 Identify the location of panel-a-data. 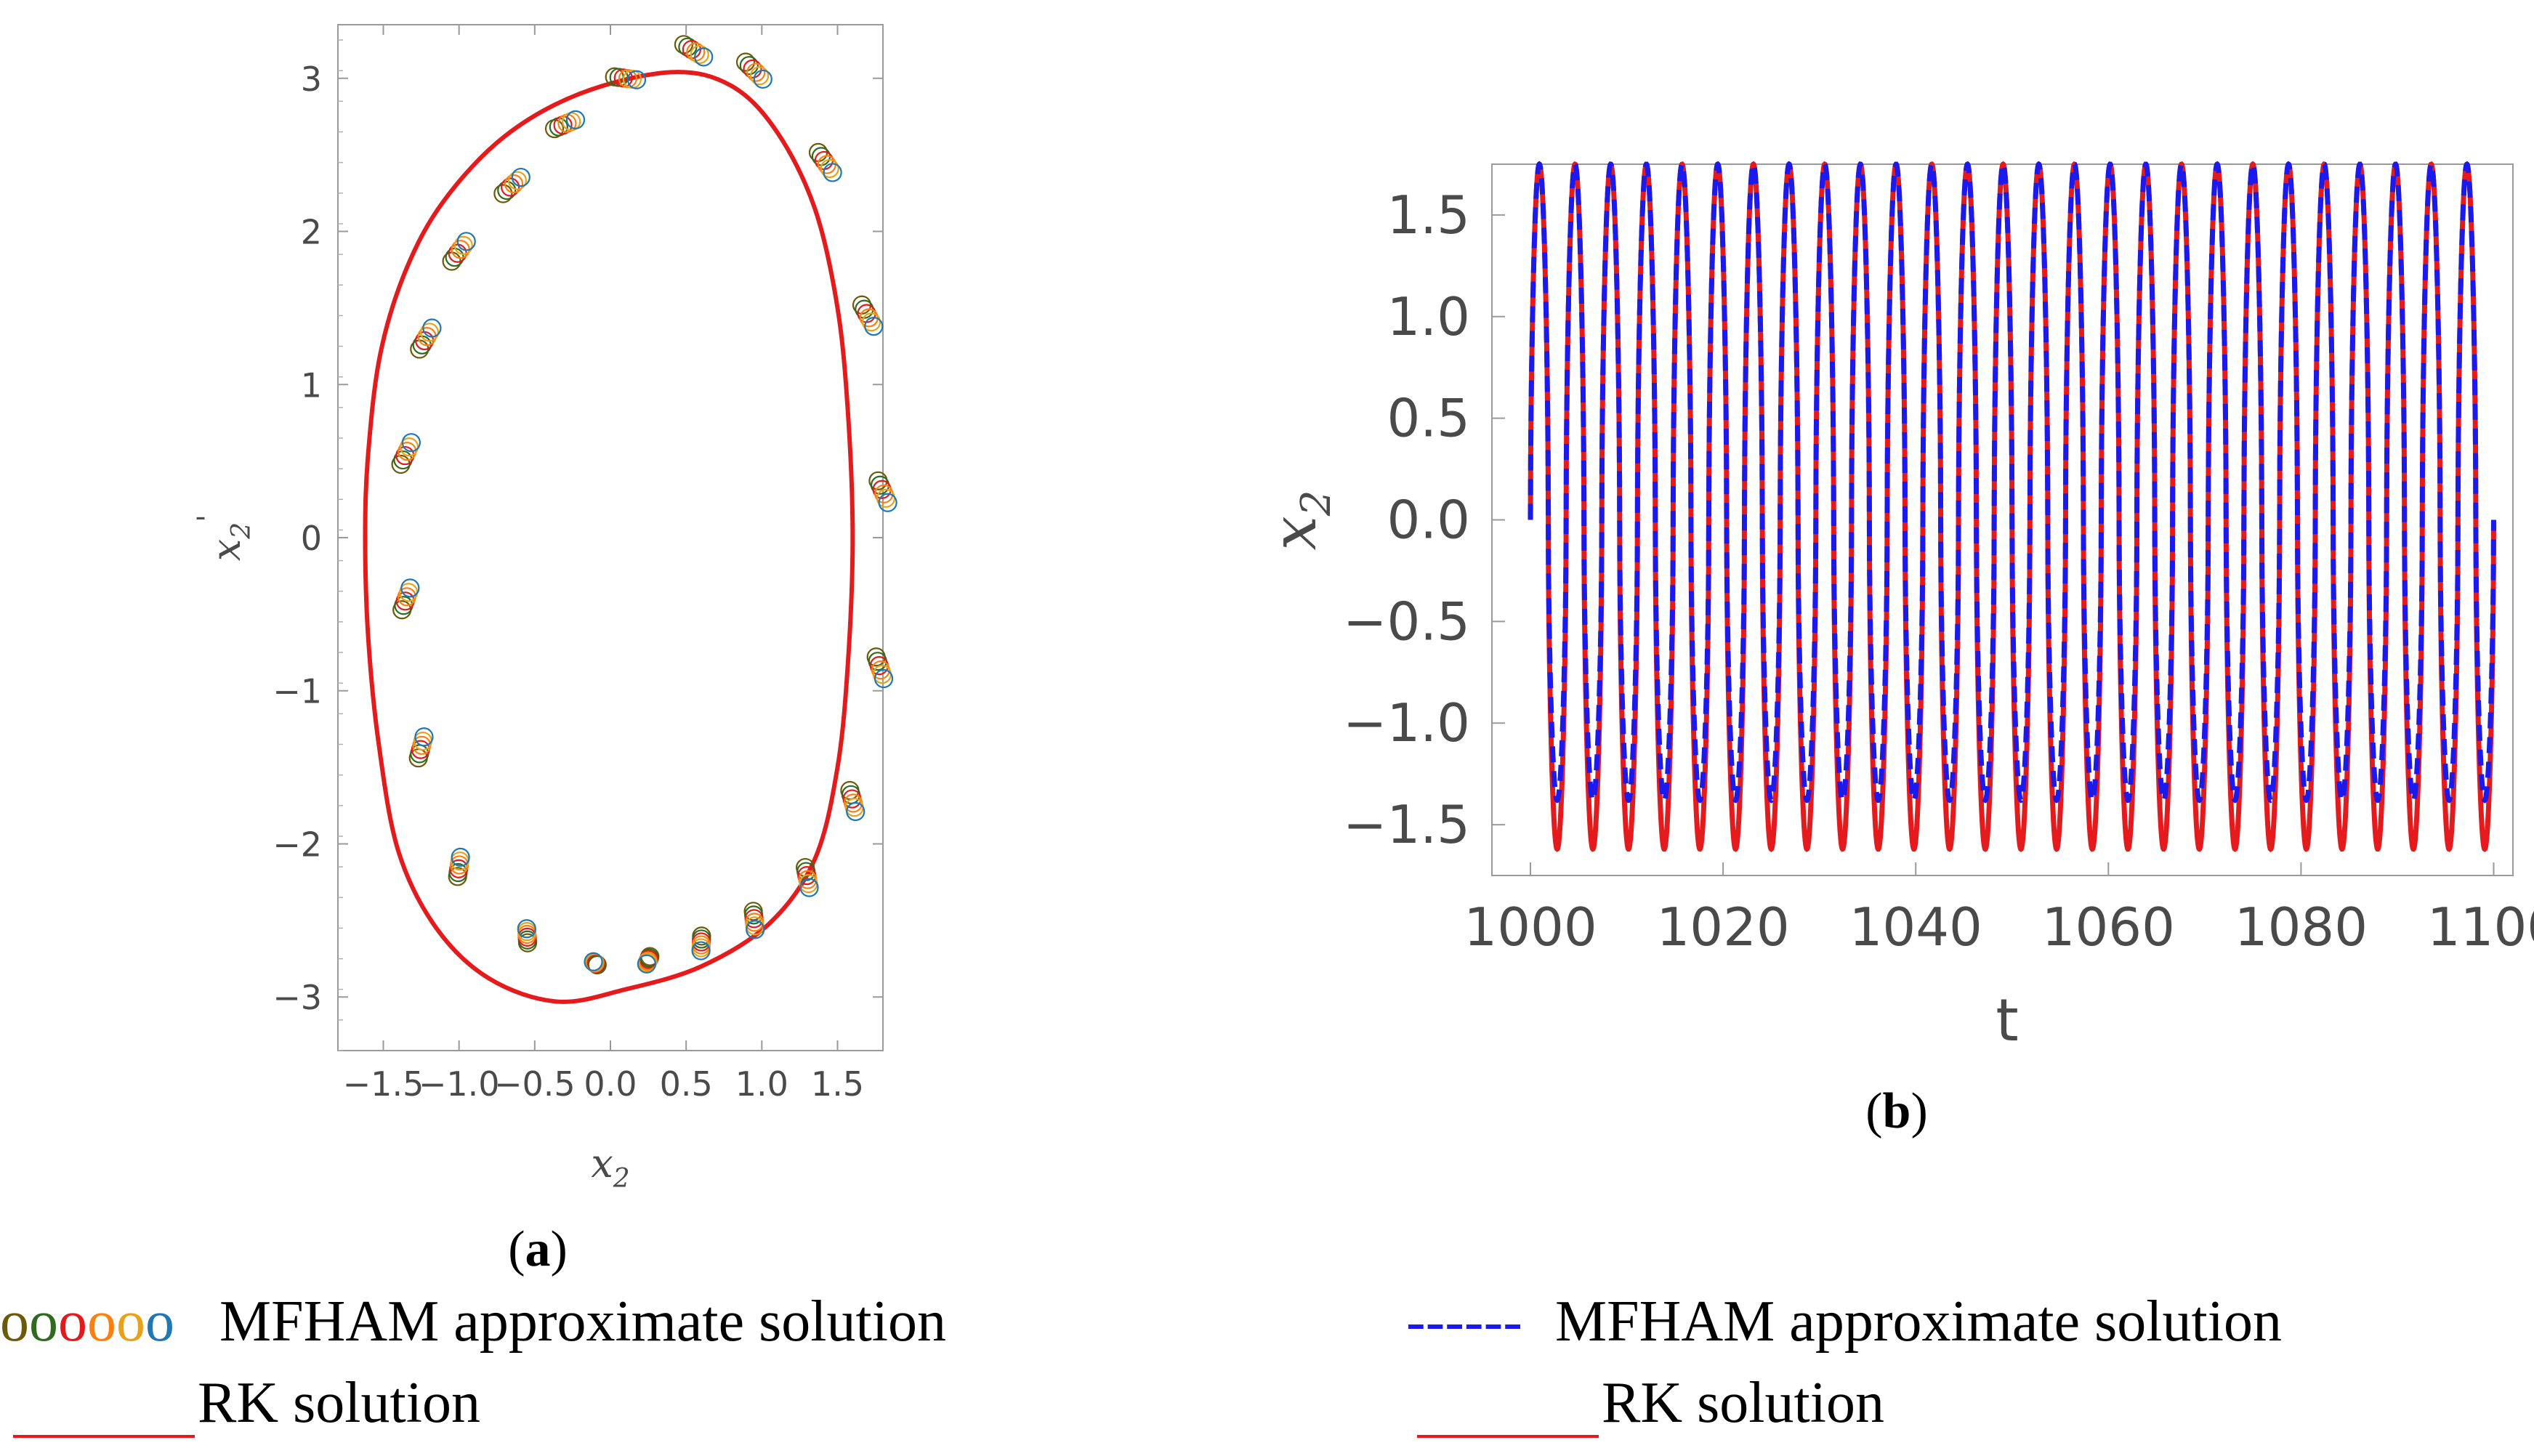
(630, 519).